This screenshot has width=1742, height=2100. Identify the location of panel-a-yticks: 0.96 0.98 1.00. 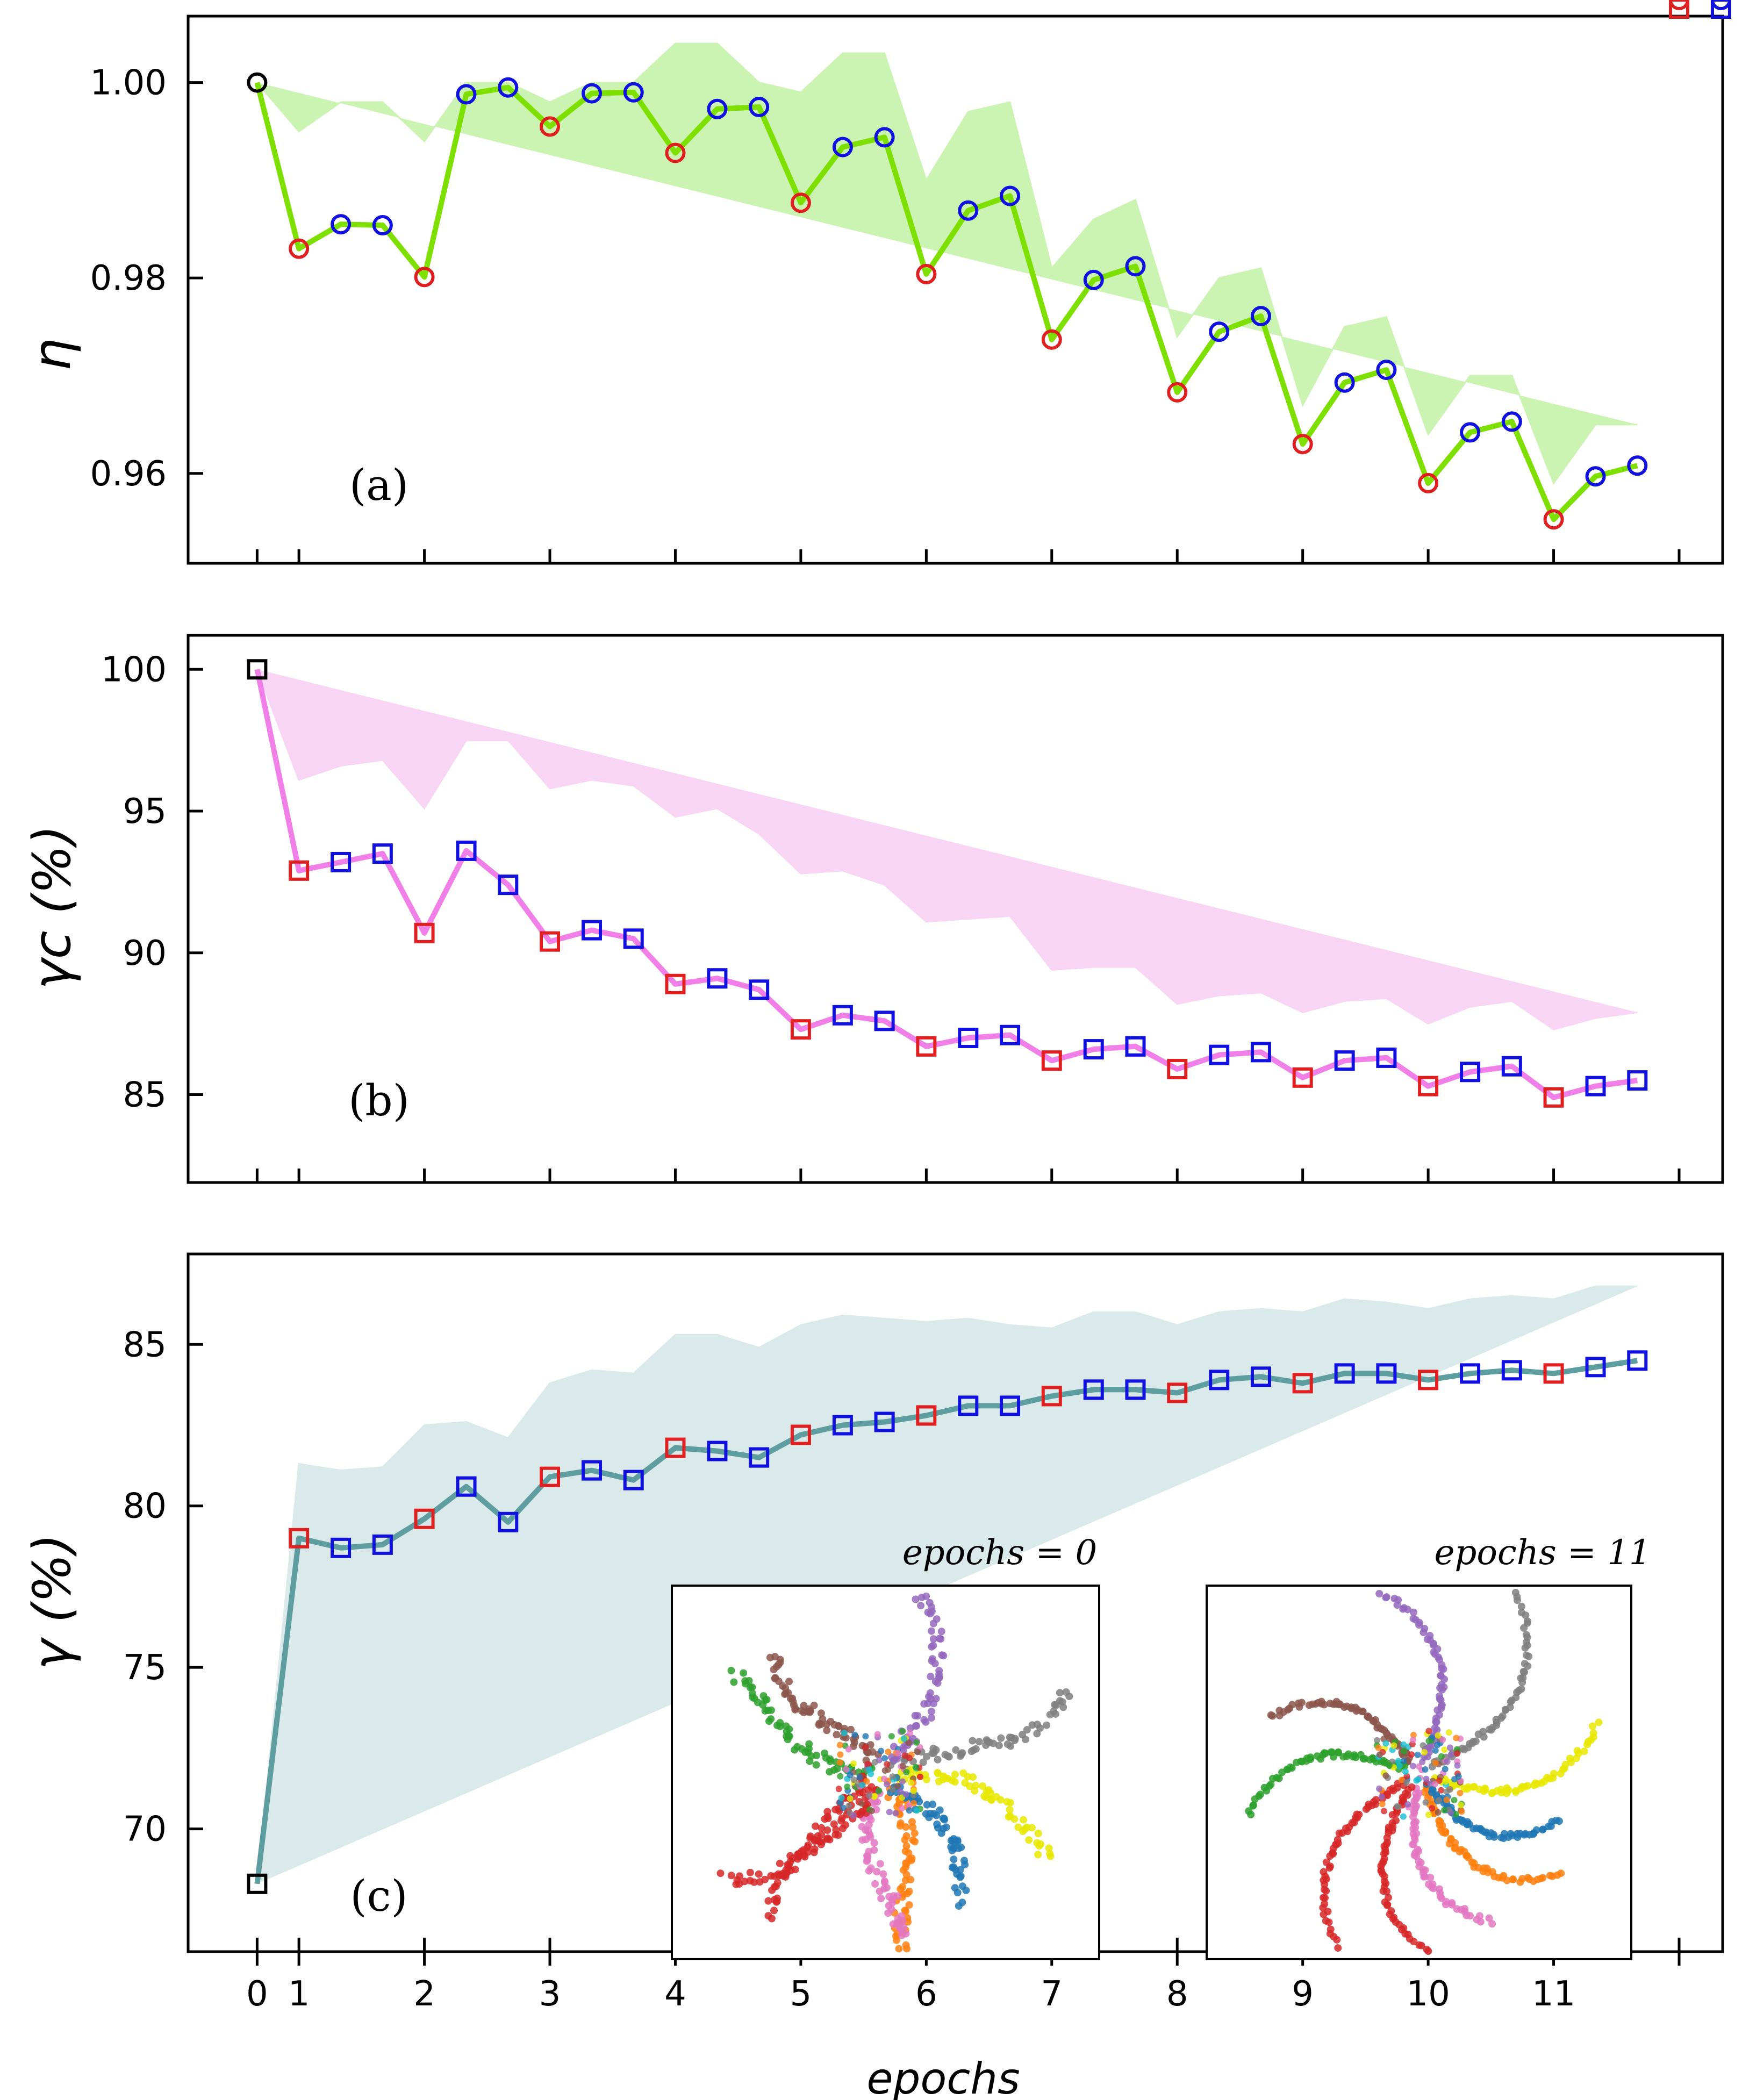
(146, 278).